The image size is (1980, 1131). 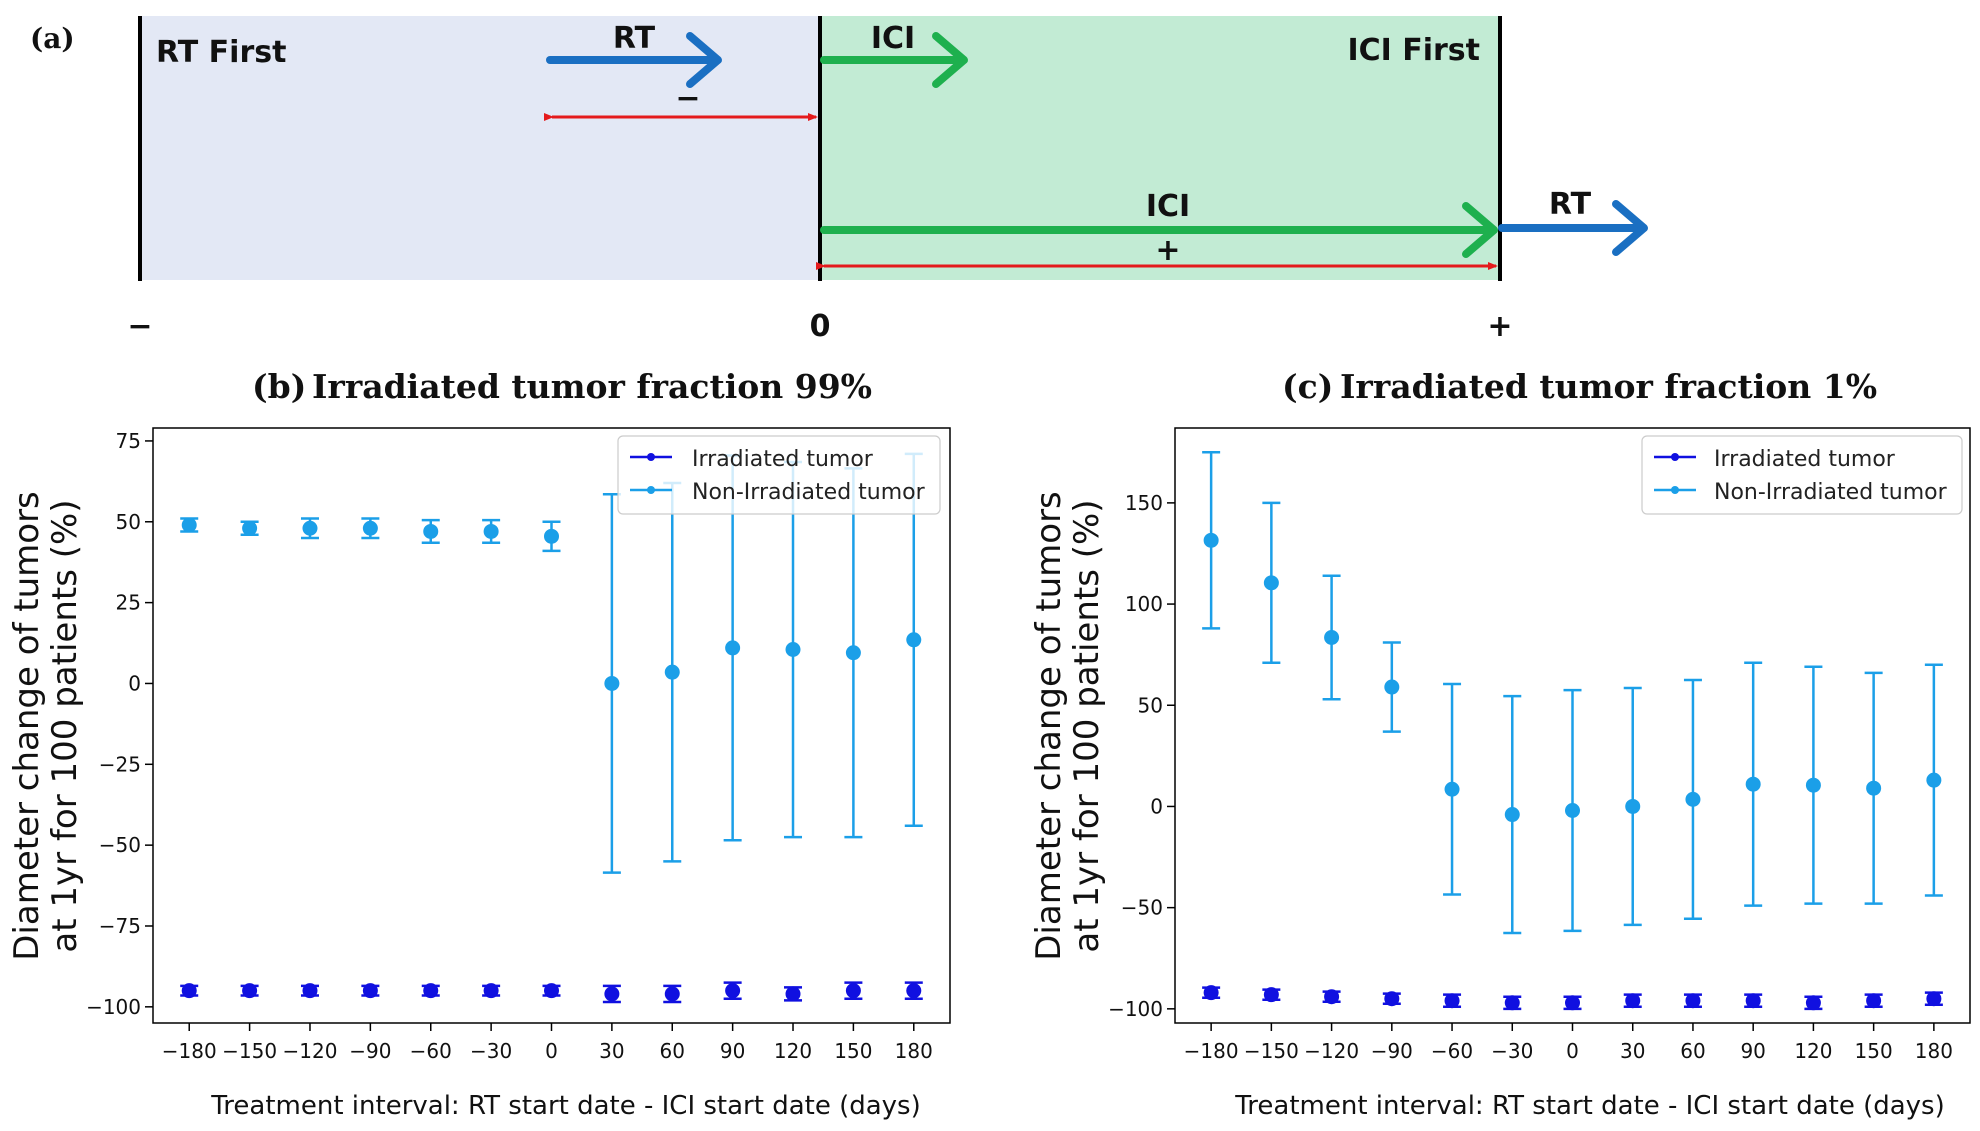 What do you see at coordinates (1159, 230) in the screenshot?
I see `ici-long-arrow` at bounding box center [1159, 230].